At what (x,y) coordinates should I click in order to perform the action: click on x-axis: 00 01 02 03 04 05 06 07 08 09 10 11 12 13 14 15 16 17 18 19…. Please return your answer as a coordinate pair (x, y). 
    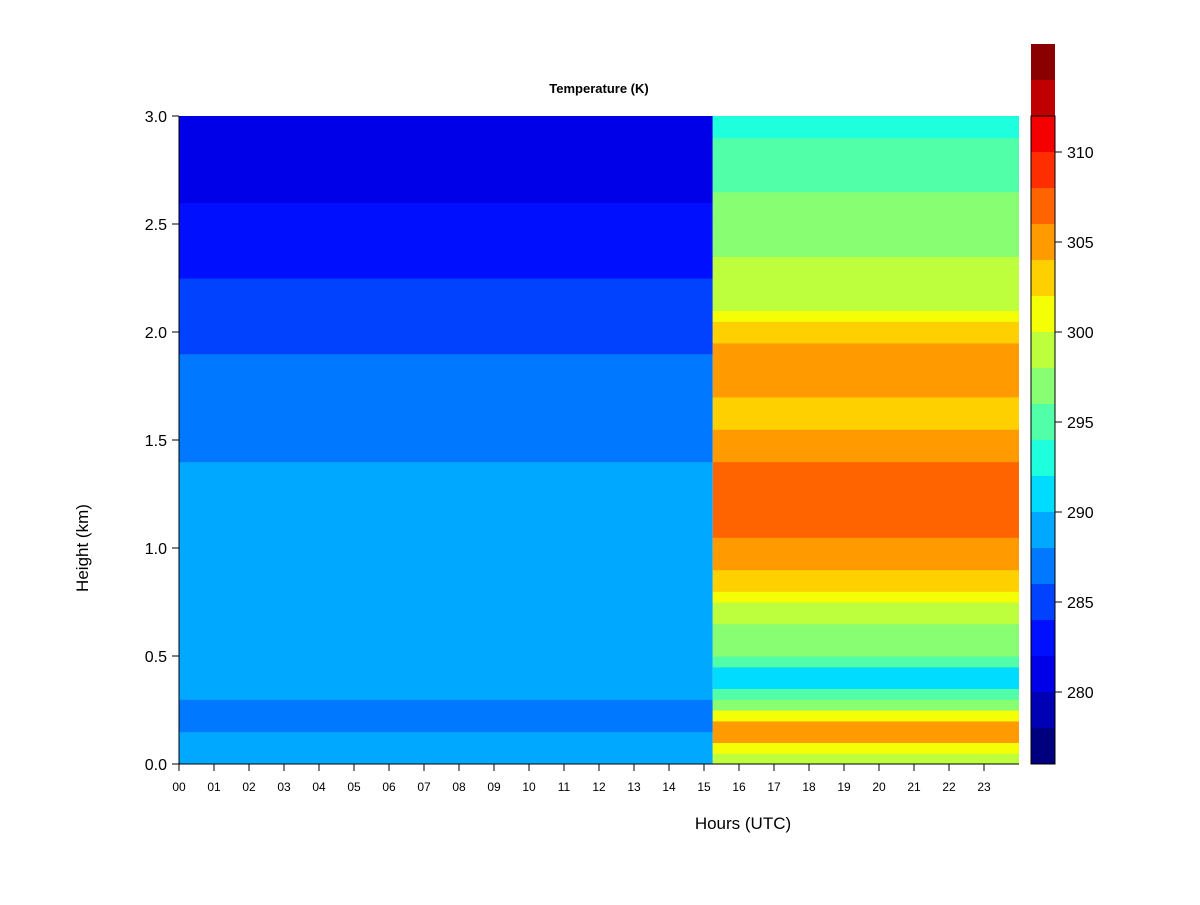
    Looking at the image, I should click on (595, 778).